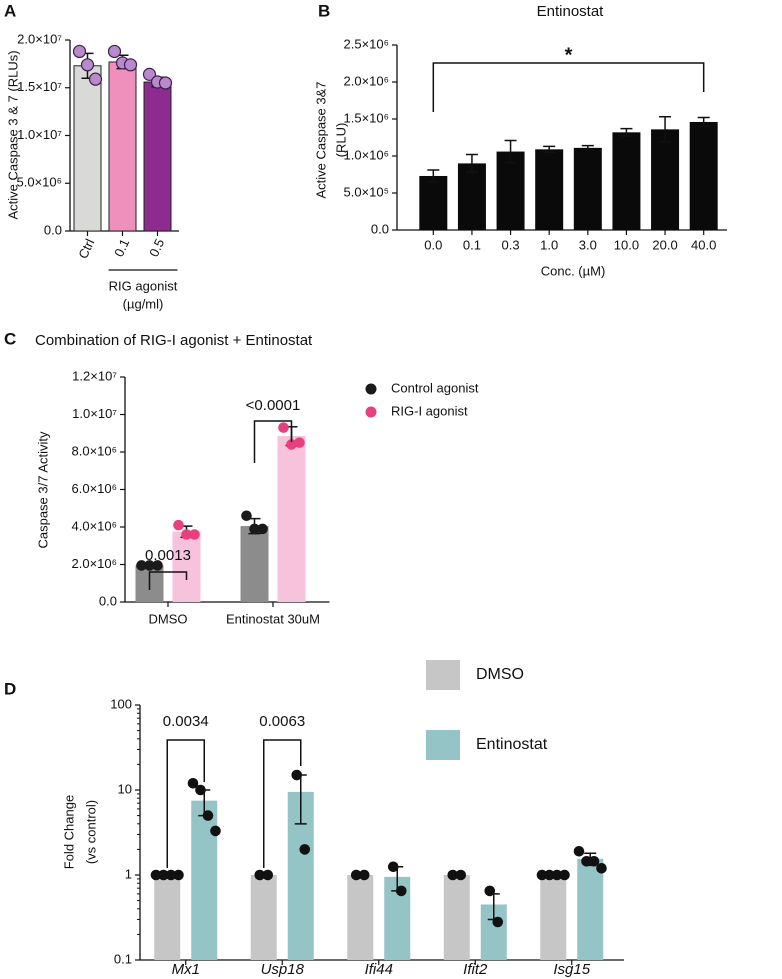  Describe the element at coordinates (121, 703) in the screenshot. I see `y-tick-label: 100` at that location.